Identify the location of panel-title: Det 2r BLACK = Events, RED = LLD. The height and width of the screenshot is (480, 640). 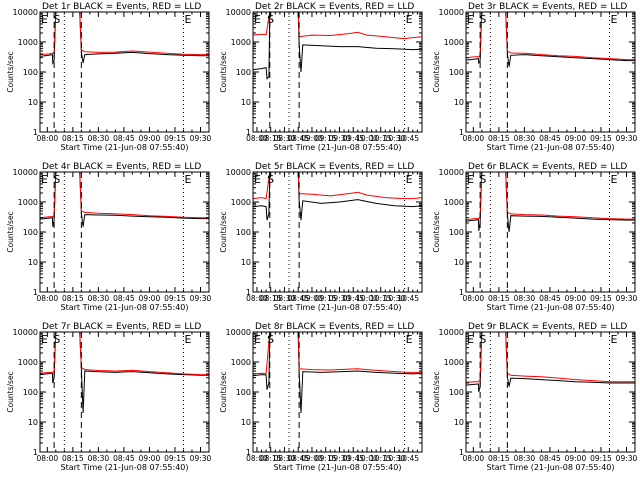
(334, 7).